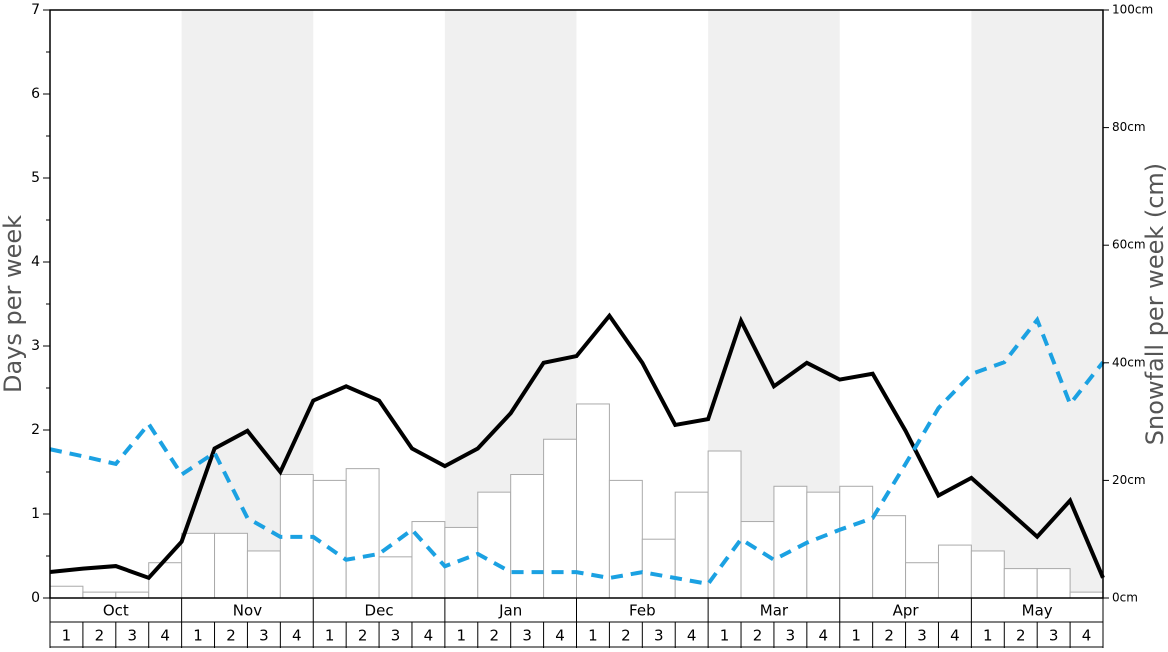 This screenshot has height=652, width=1168. What do you see at coordinates (13, 304) in the screenshot?
I see `y-axis-label: Days per week` at bounding box center [13, 304].